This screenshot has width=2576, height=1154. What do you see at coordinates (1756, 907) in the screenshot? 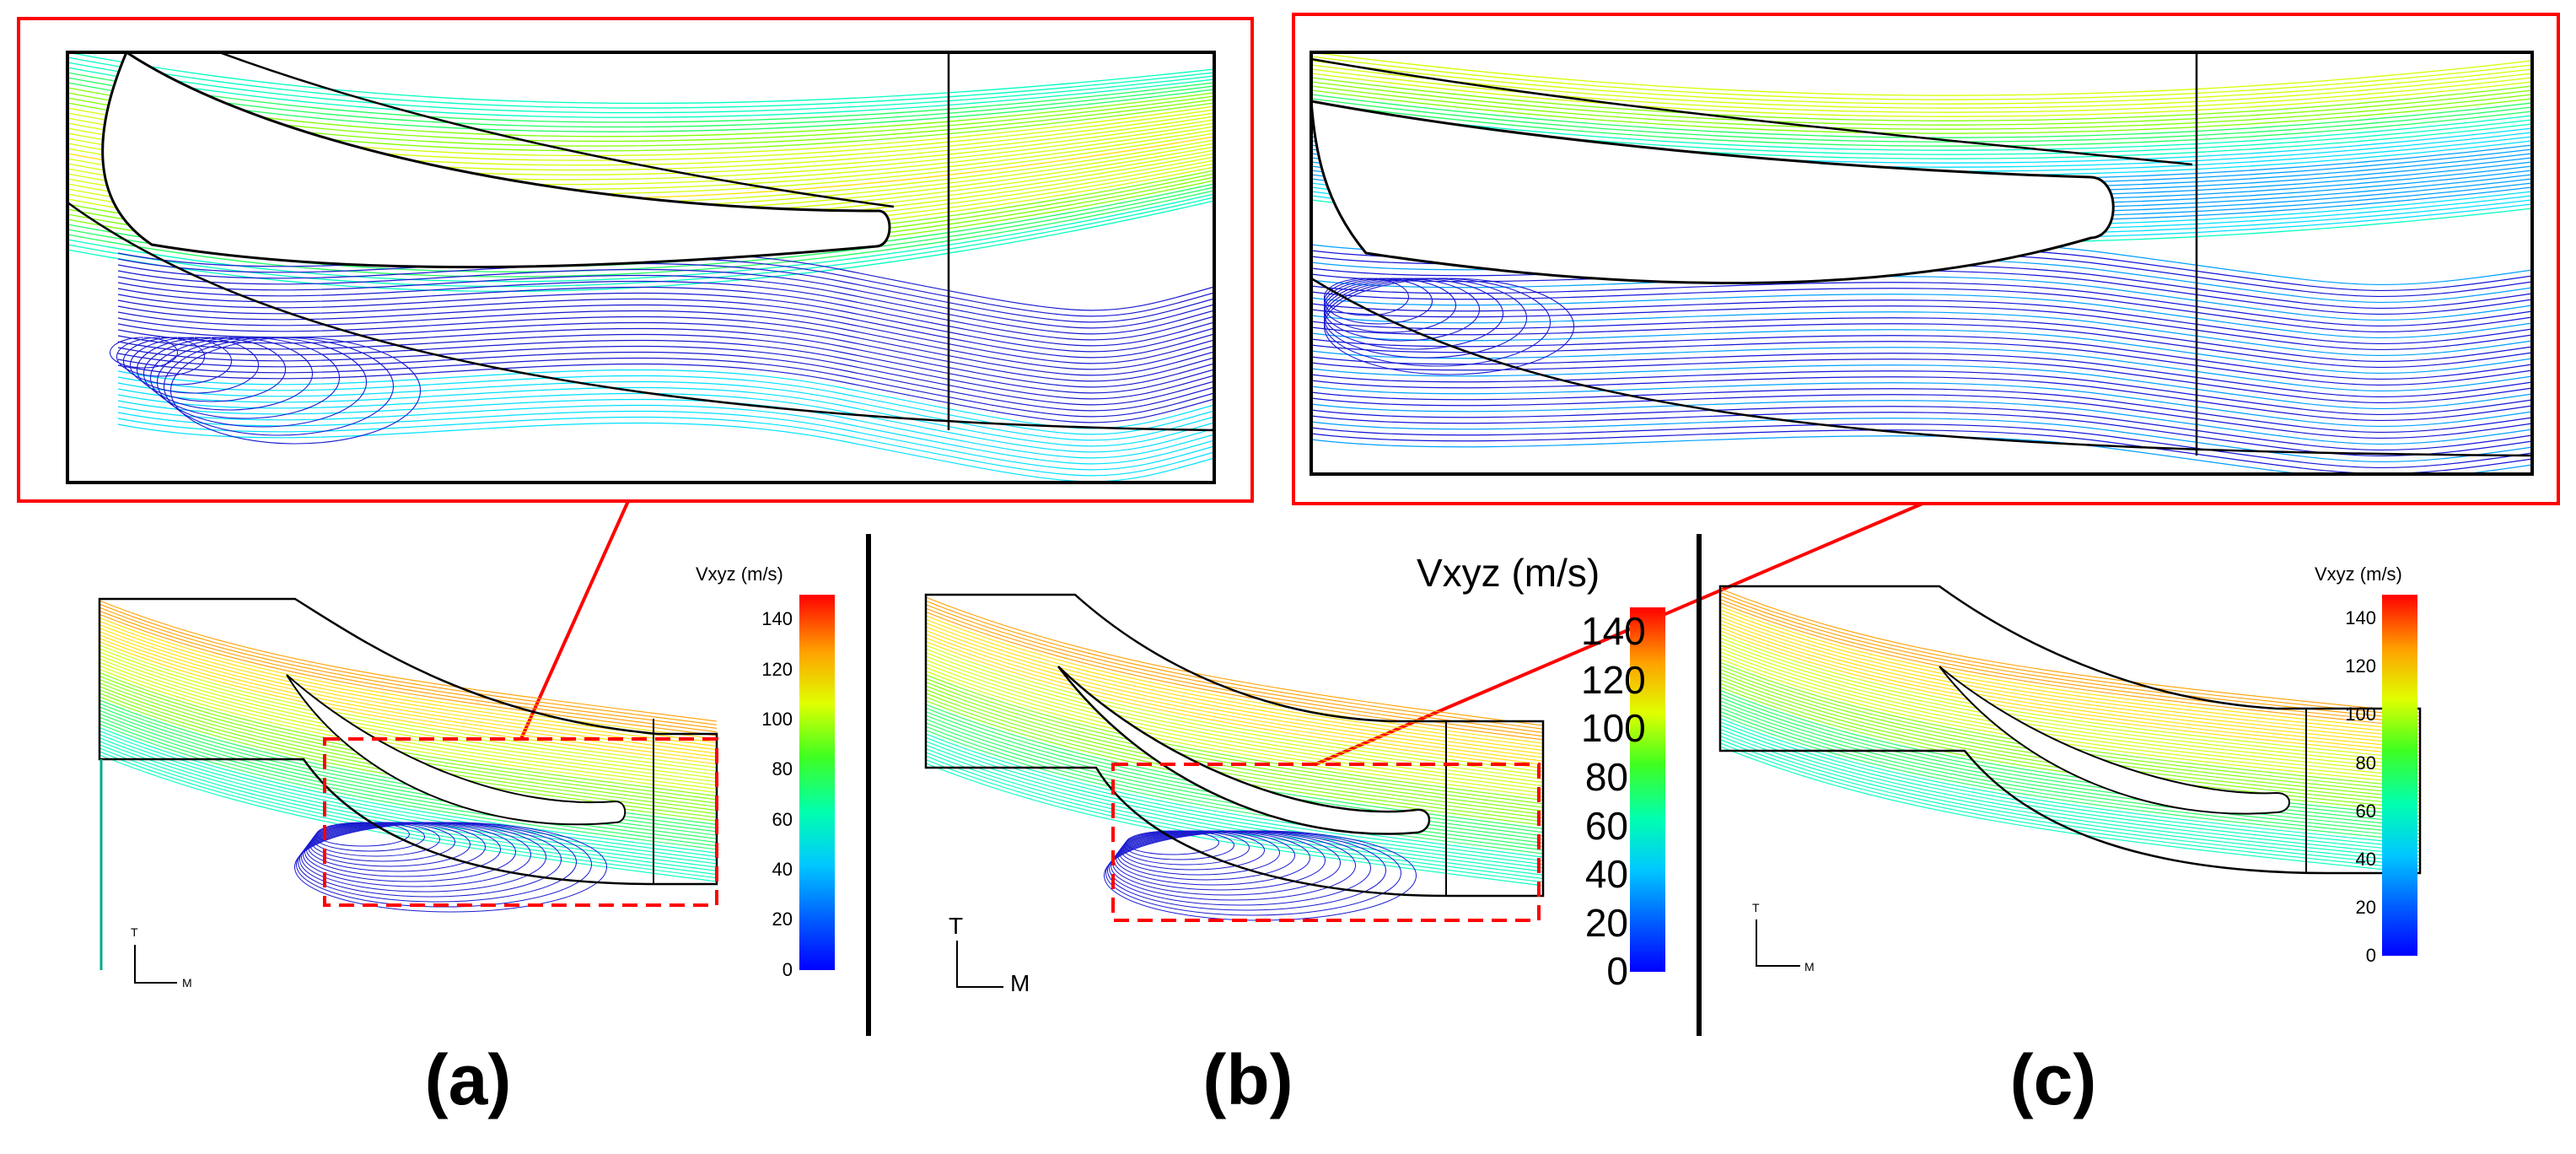
I see `panel-c-axis-t: T` at bounding box center [1756, 907].